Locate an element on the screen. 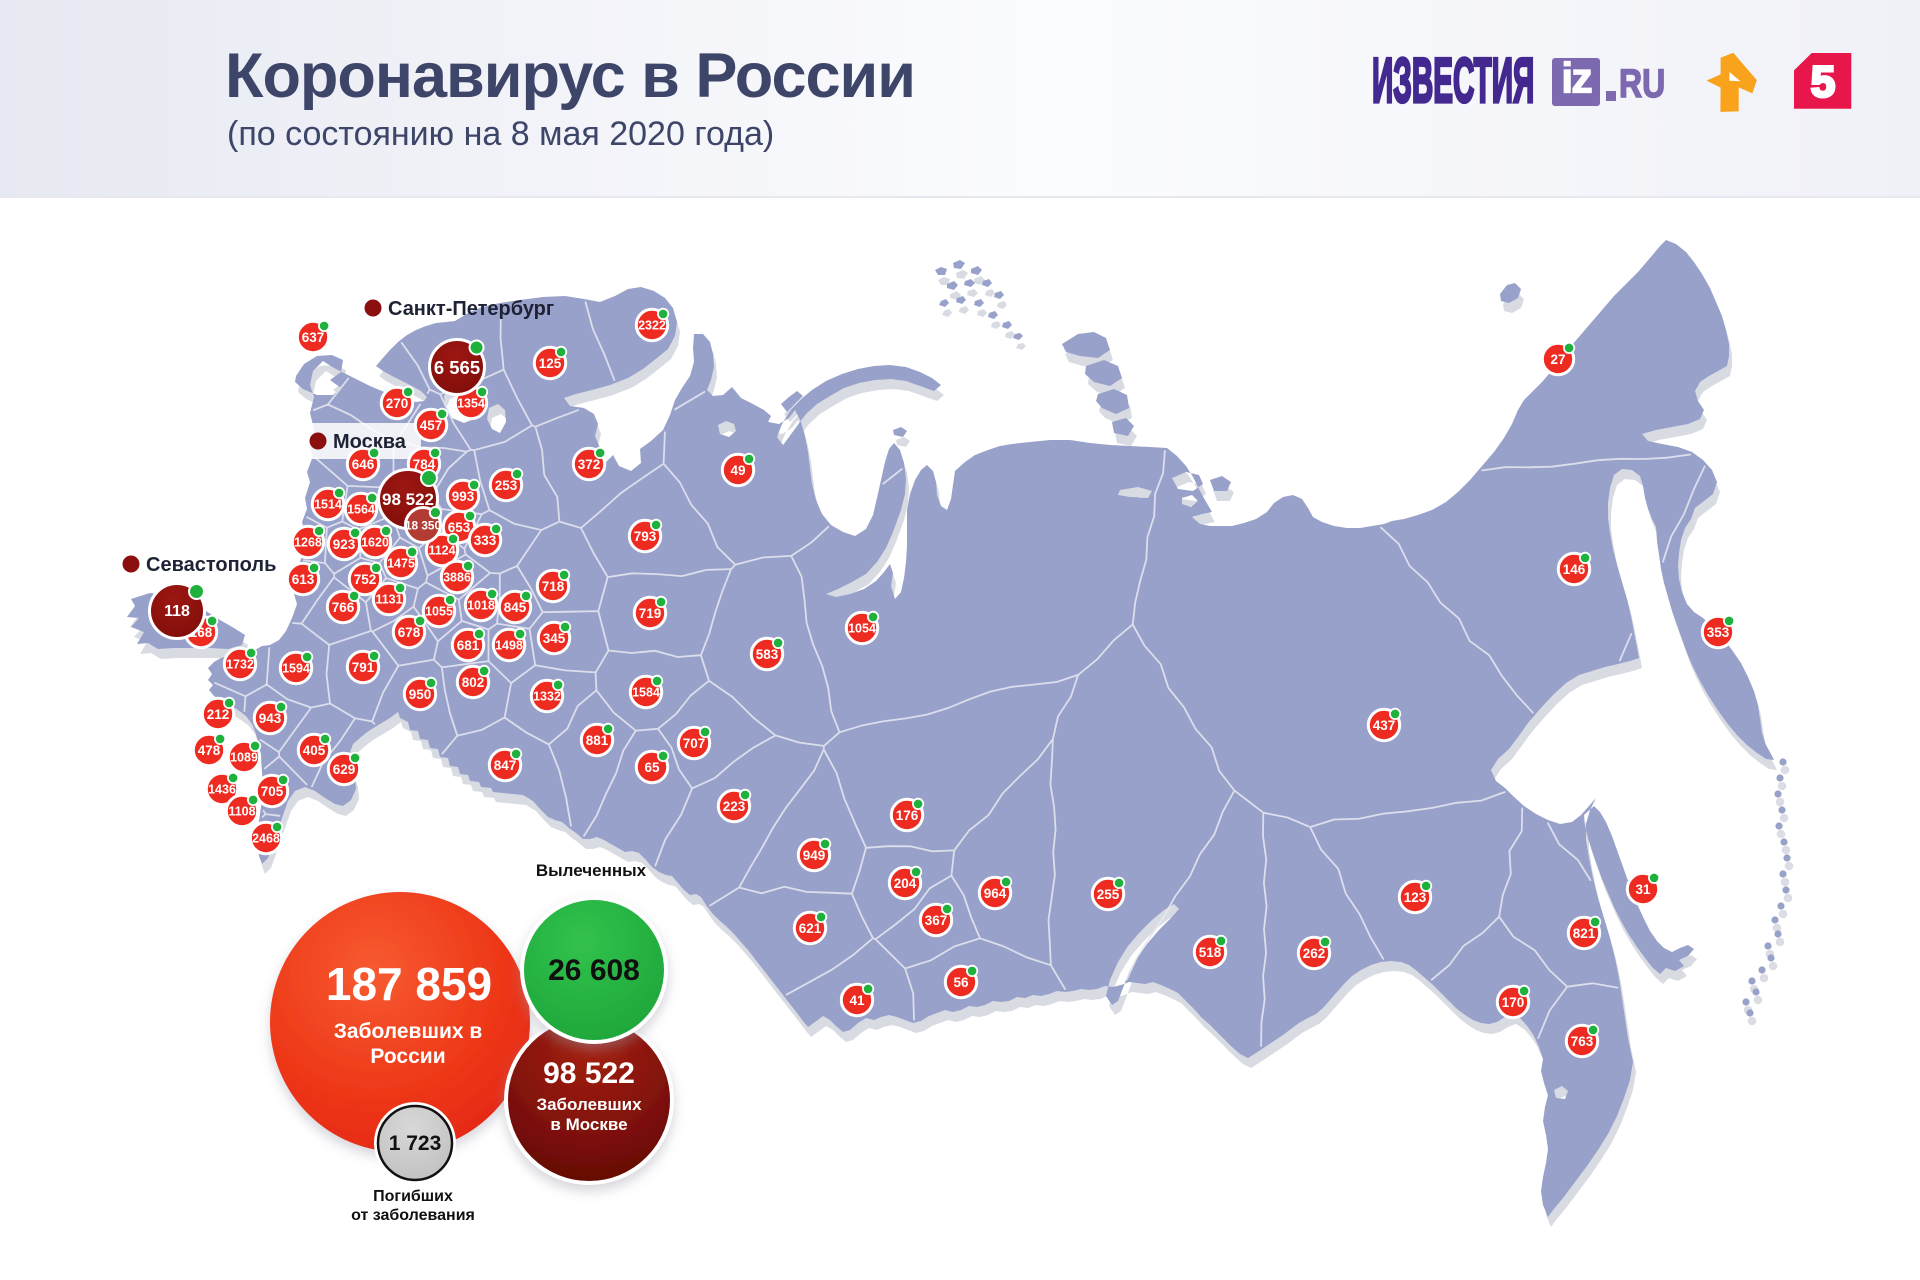  svg-text: 18 350 is located at coordinates (423, 526).